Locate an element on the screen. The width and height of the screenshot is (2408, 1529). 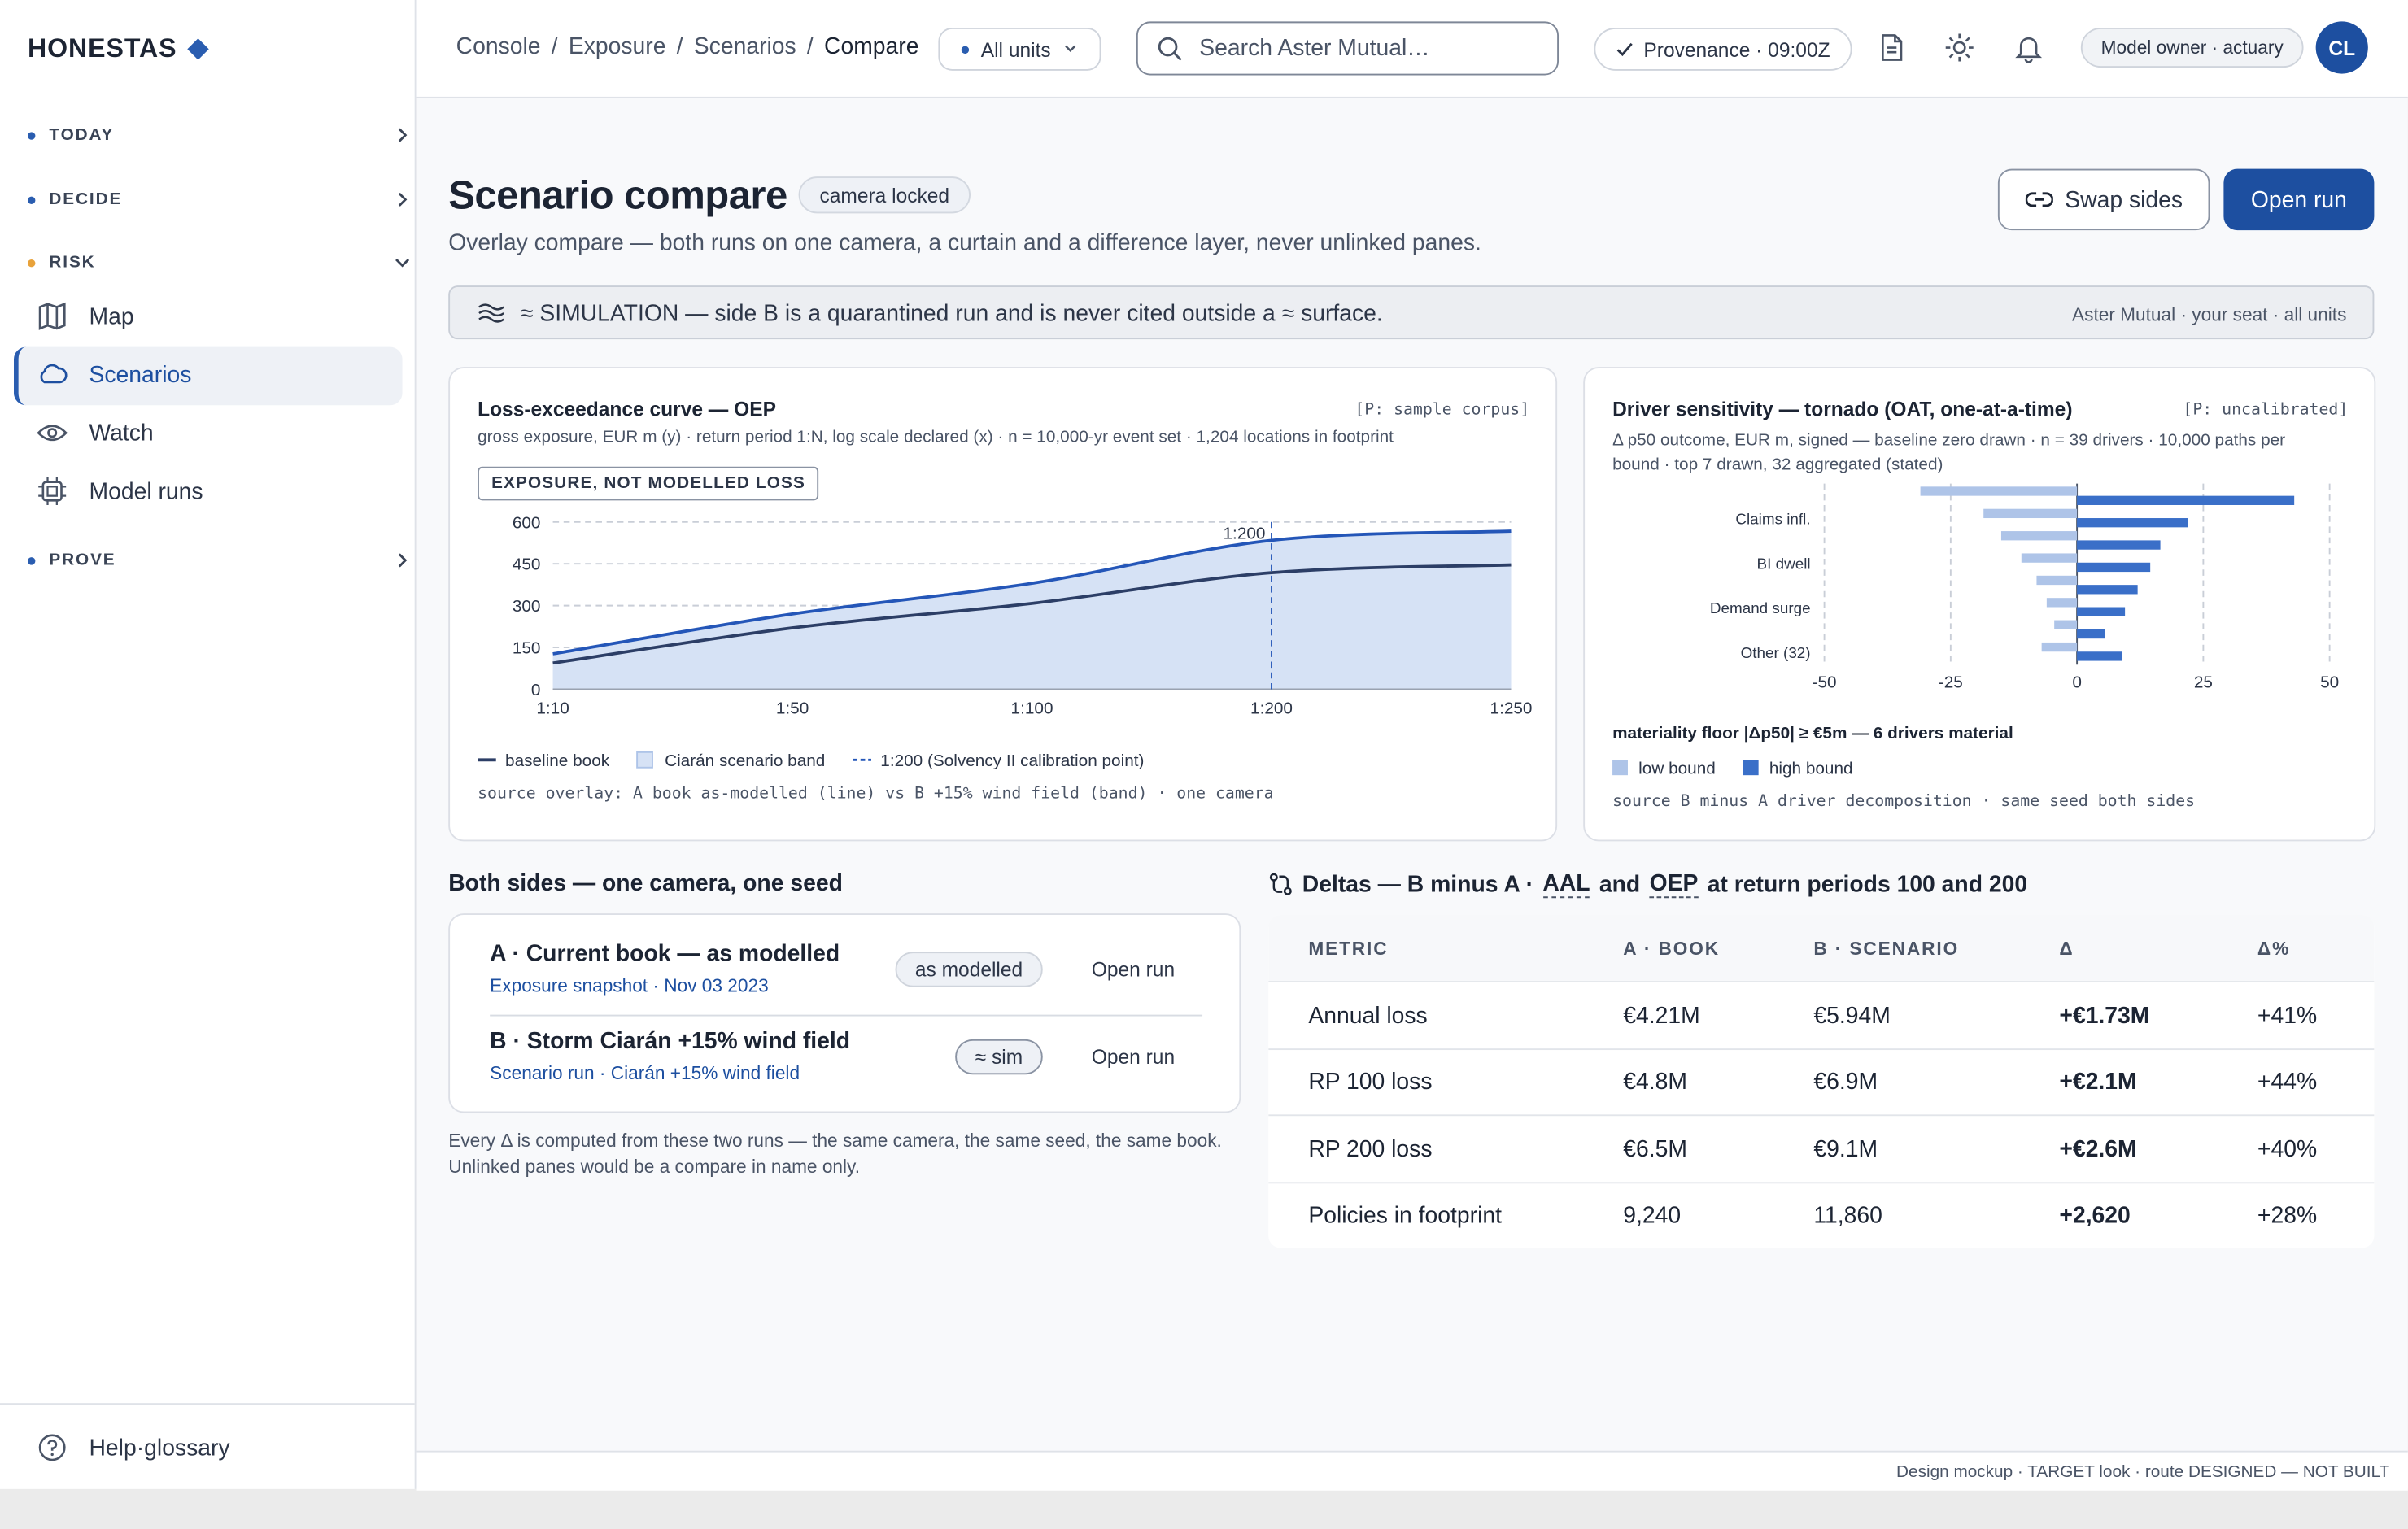
nav-section: RISK is located at coordinates (219, 262).